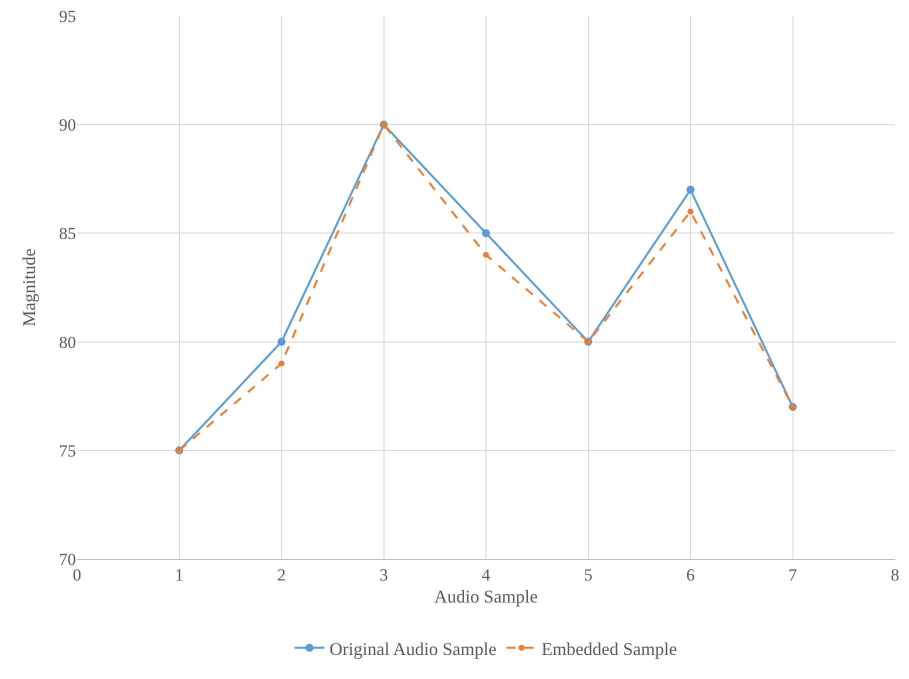  Describe the element at coordinates (67, 16) in the screenshot. I see `y-tick-label: 95` at that location.